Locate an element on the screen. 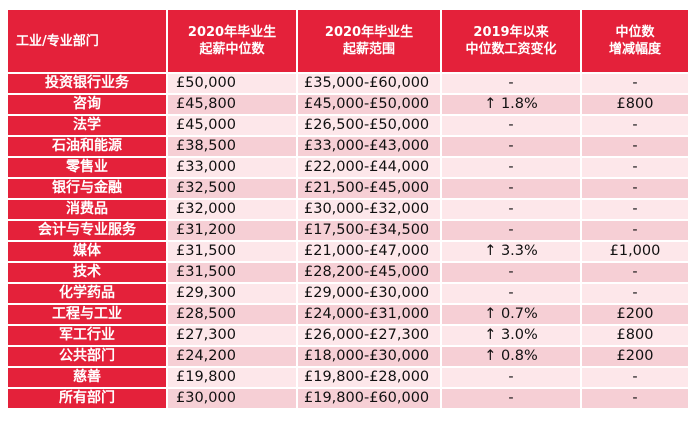 The width and height of the screenshot is (690, 422). table-row: 消费品 £32,000 £30,000-£32,000- - is located at coordinates (348, 209).